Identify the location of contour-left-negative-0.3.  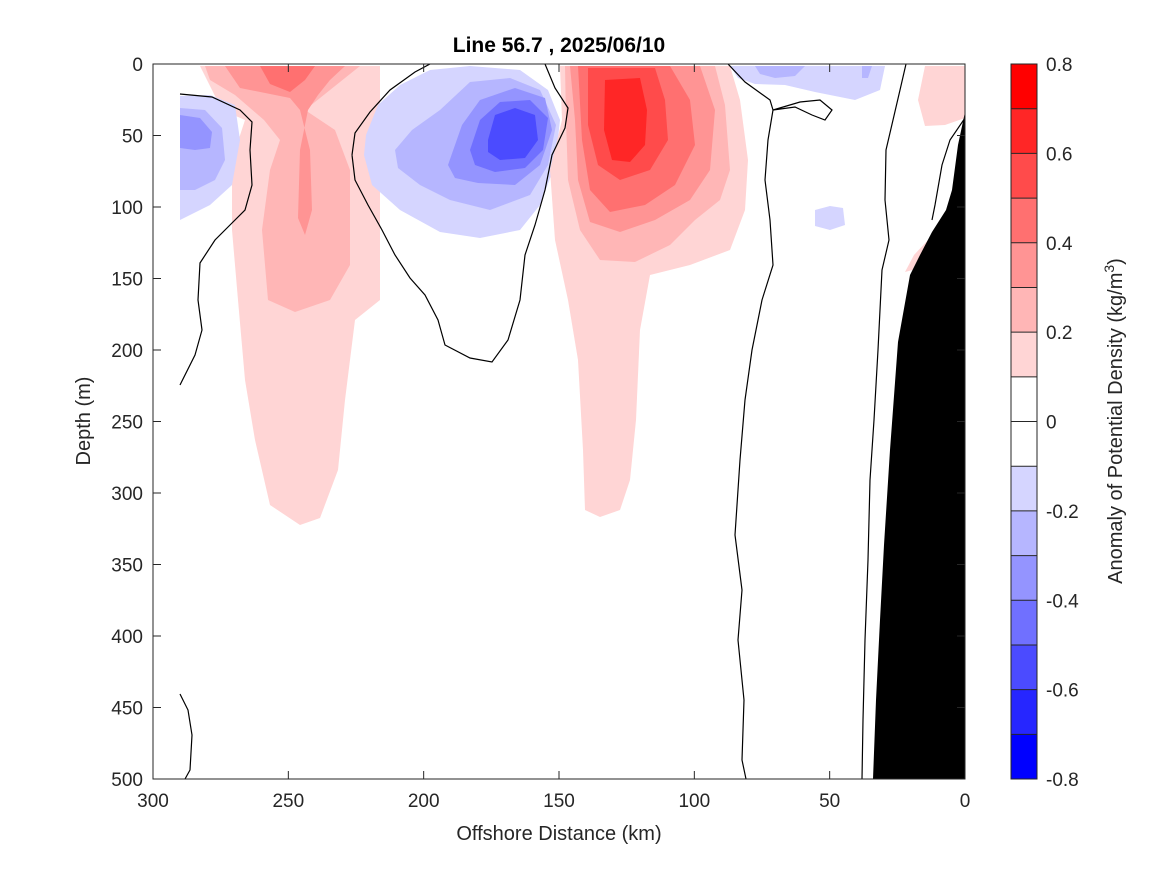
(196, 132).